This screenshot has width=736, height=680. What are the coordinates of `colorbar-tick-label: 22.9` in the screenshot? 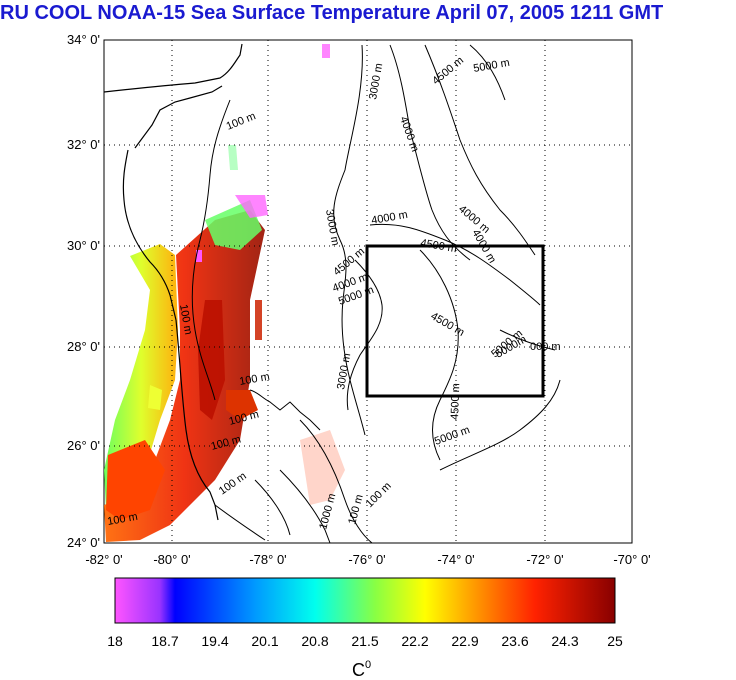 It's located at (464, 641).